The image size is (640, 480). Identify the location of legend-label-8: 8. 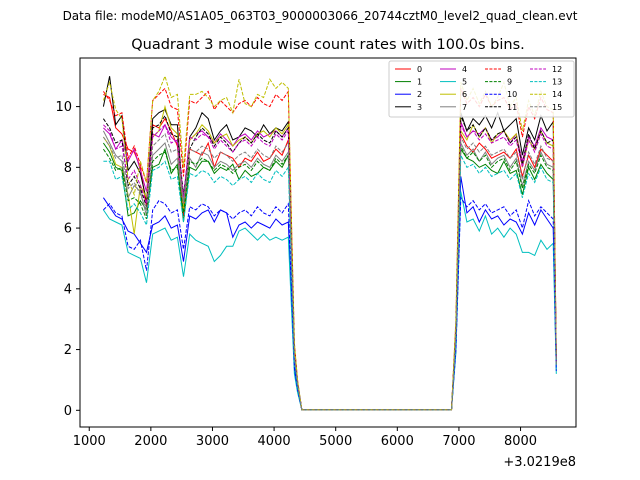
(509, 69).